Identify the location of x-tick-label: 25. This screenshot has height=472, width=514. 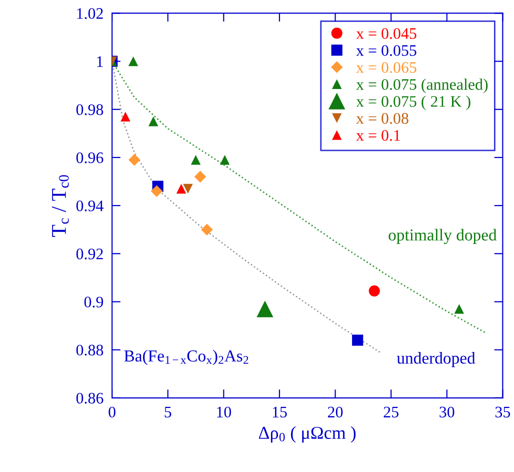
(391, 412).